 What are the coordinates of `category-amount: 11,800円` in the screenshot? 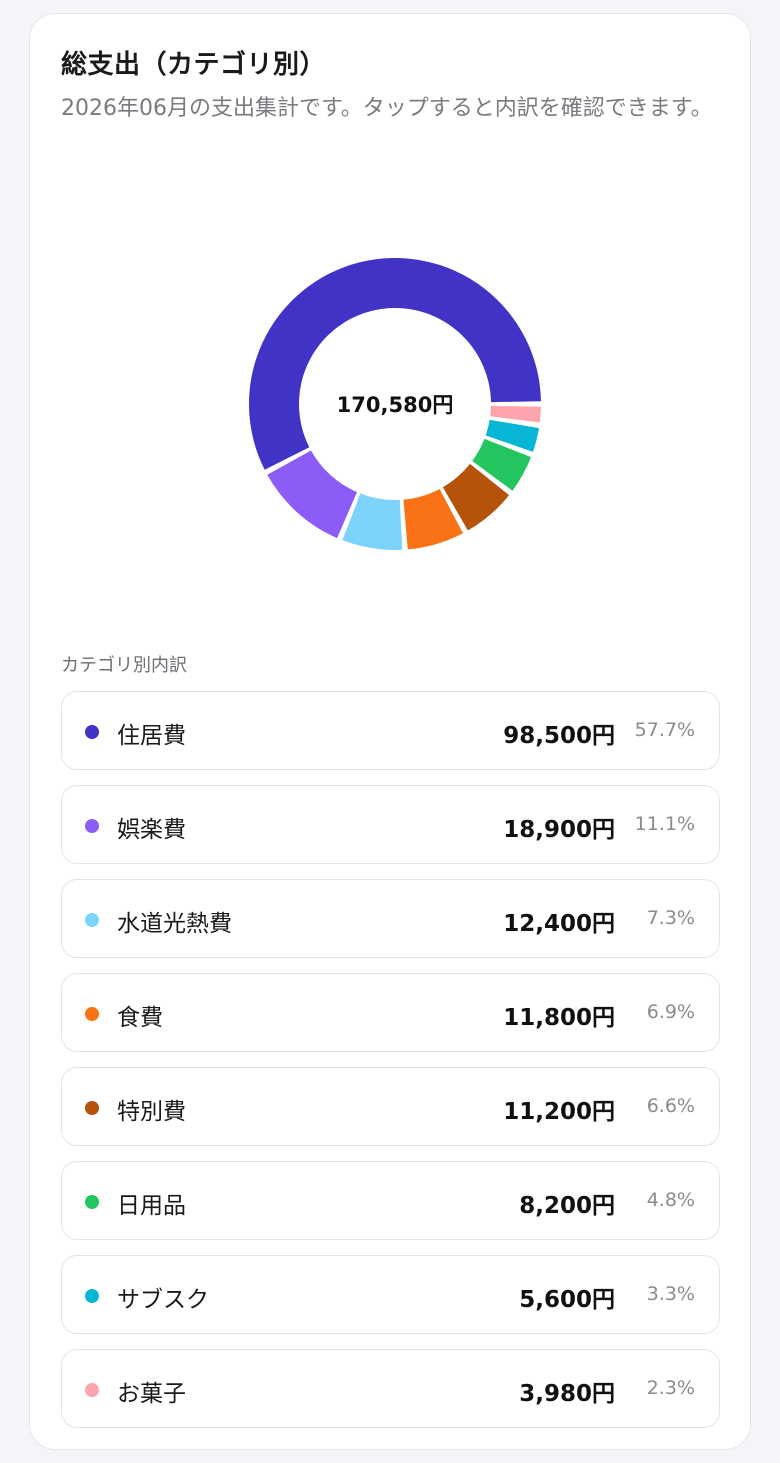 It's located at (559, 1018).